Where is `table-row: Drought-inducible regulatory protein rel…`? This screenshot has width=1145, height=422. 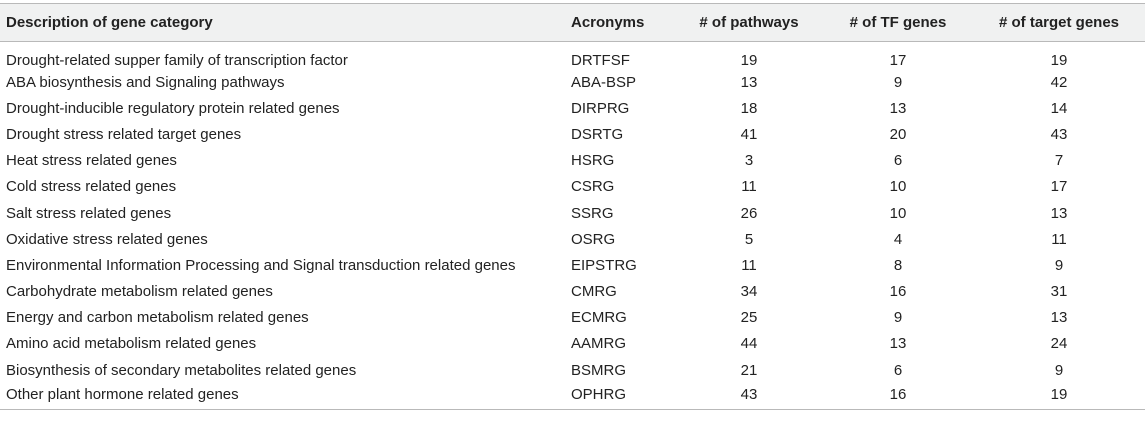 table-row: Drought-inducible regulatory protein rel… is located at coordinates (572, 108).